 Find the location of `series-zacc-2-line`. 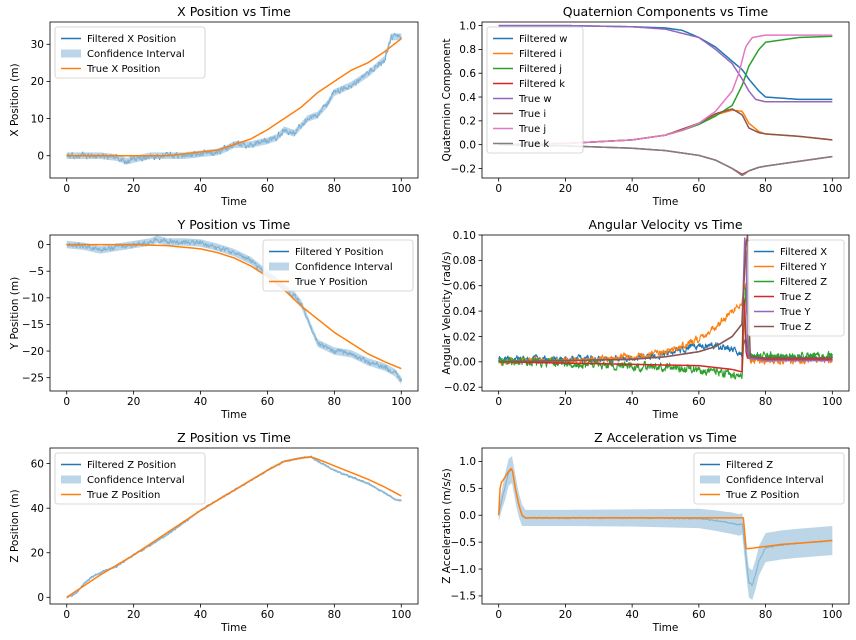

series-zacc-2-line is located at coordinates (665, 508).